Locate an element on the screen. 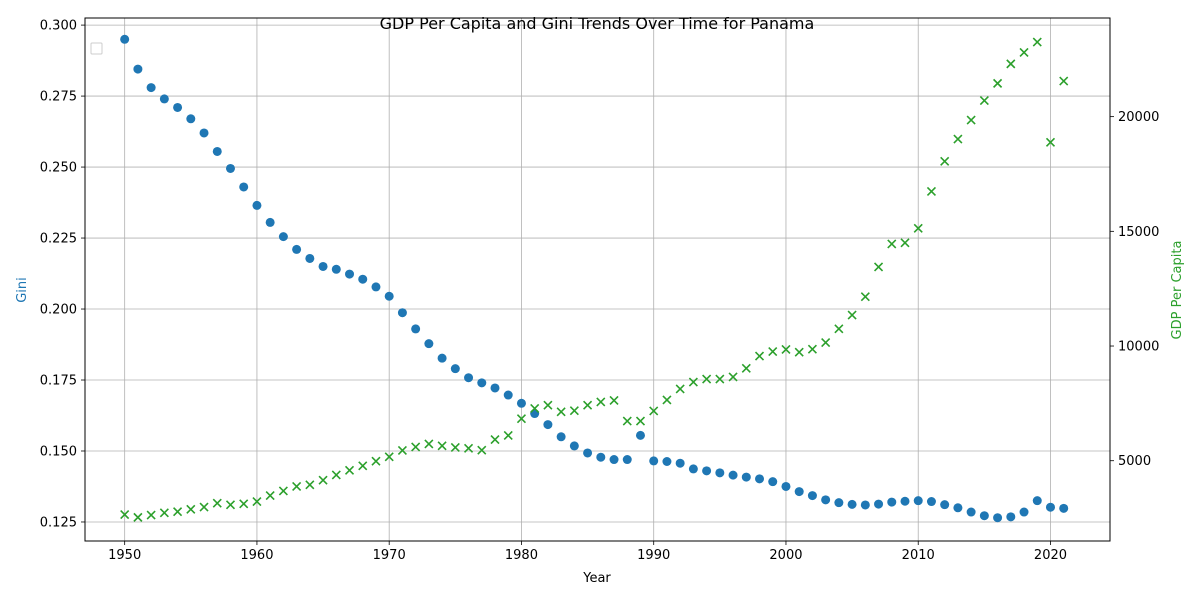  y-left-tick-label: 0.225 is located at coordinates (58, 239).